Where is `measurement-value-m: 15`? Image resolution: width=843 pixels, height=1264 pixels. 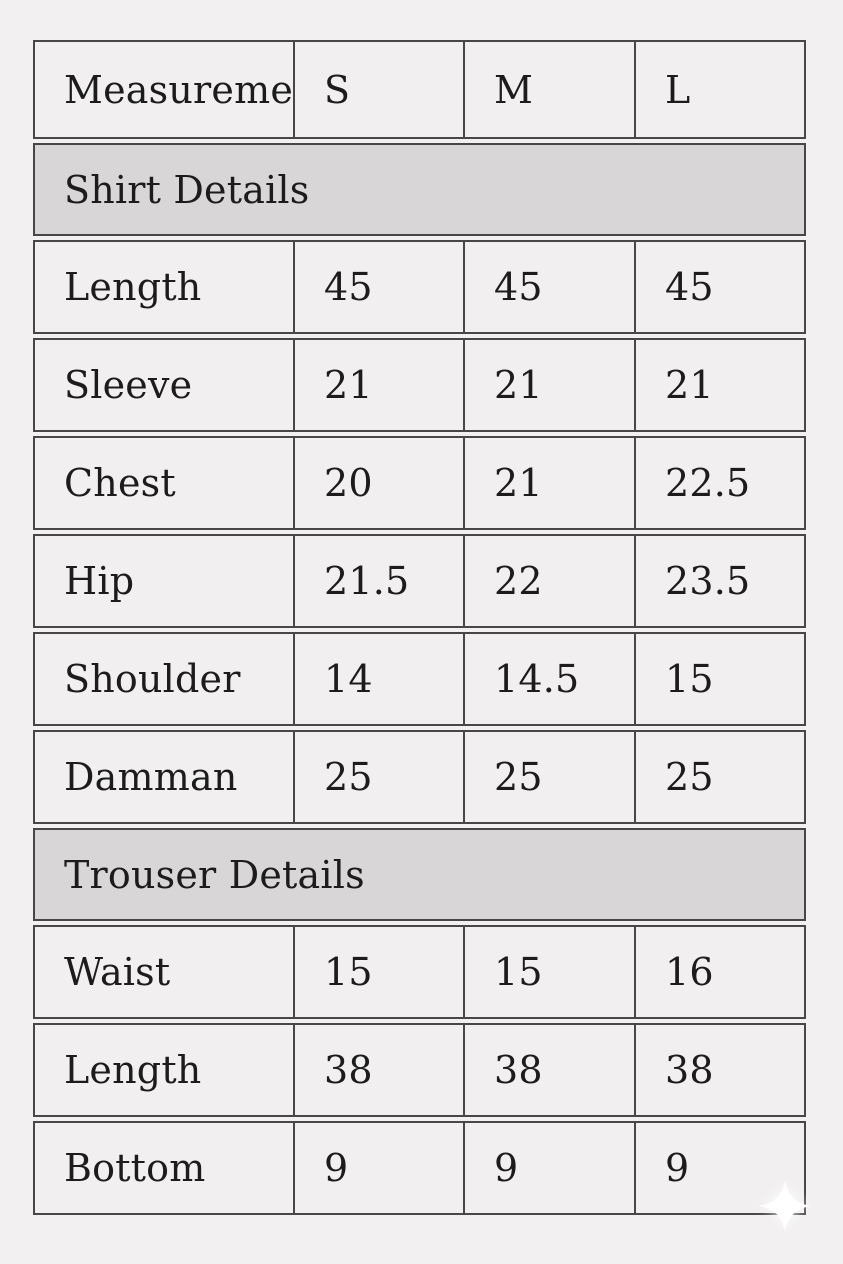
measurement-value-m: 15 is located at coordinates (548, 972).